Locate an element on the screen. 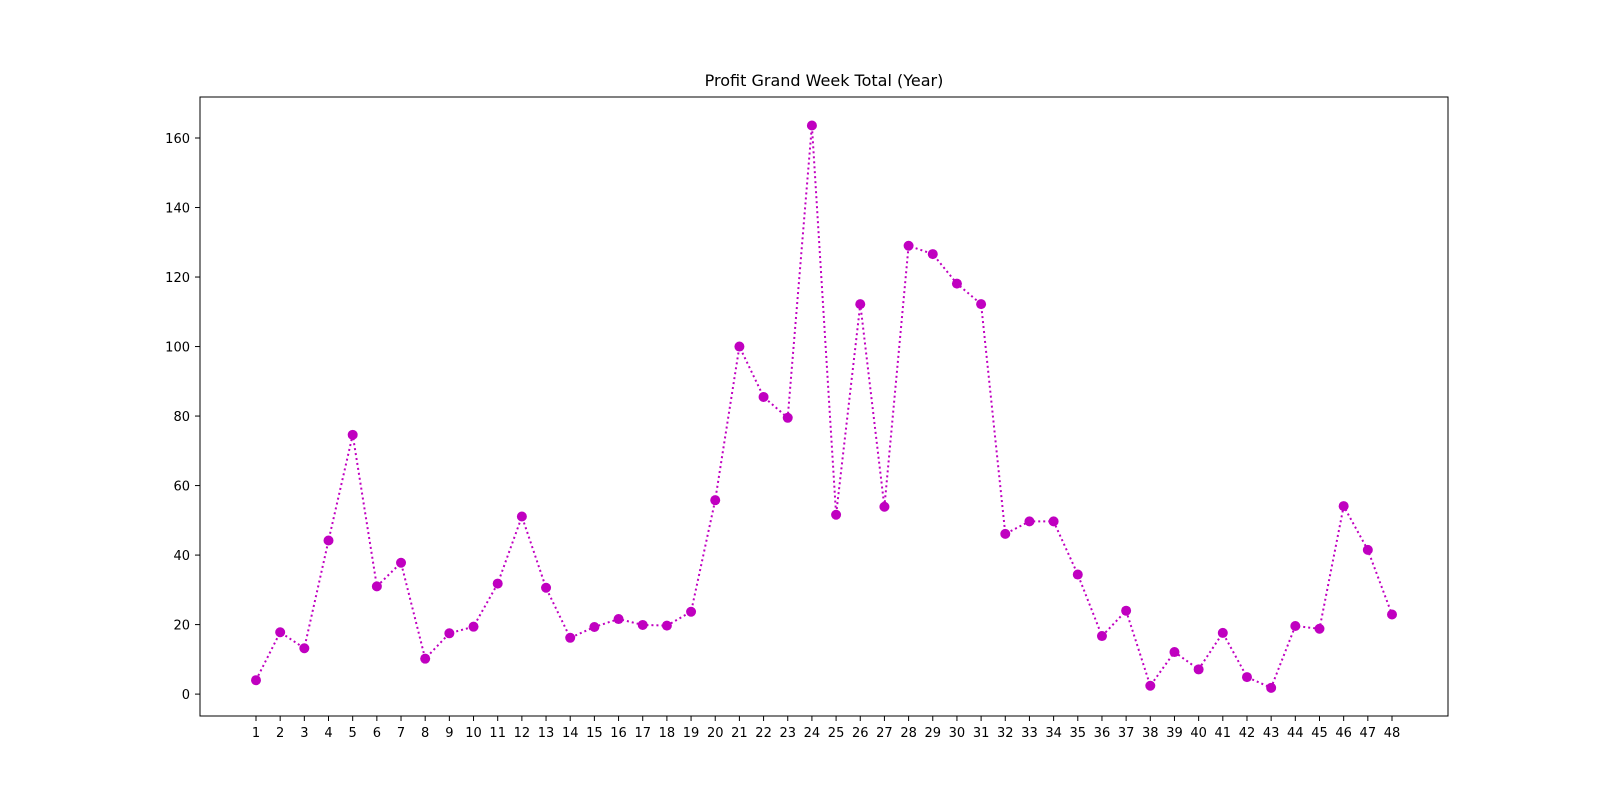 The image size is (1600, 800). x-tick-label: 40 is located at coordinates (1198, 733).